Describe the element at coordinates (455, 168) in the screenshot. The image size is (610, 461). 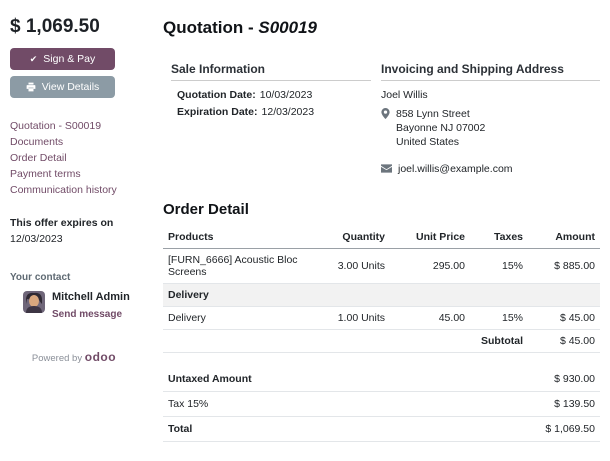
I see `customer-email: joel.willis@example.com` at that location.